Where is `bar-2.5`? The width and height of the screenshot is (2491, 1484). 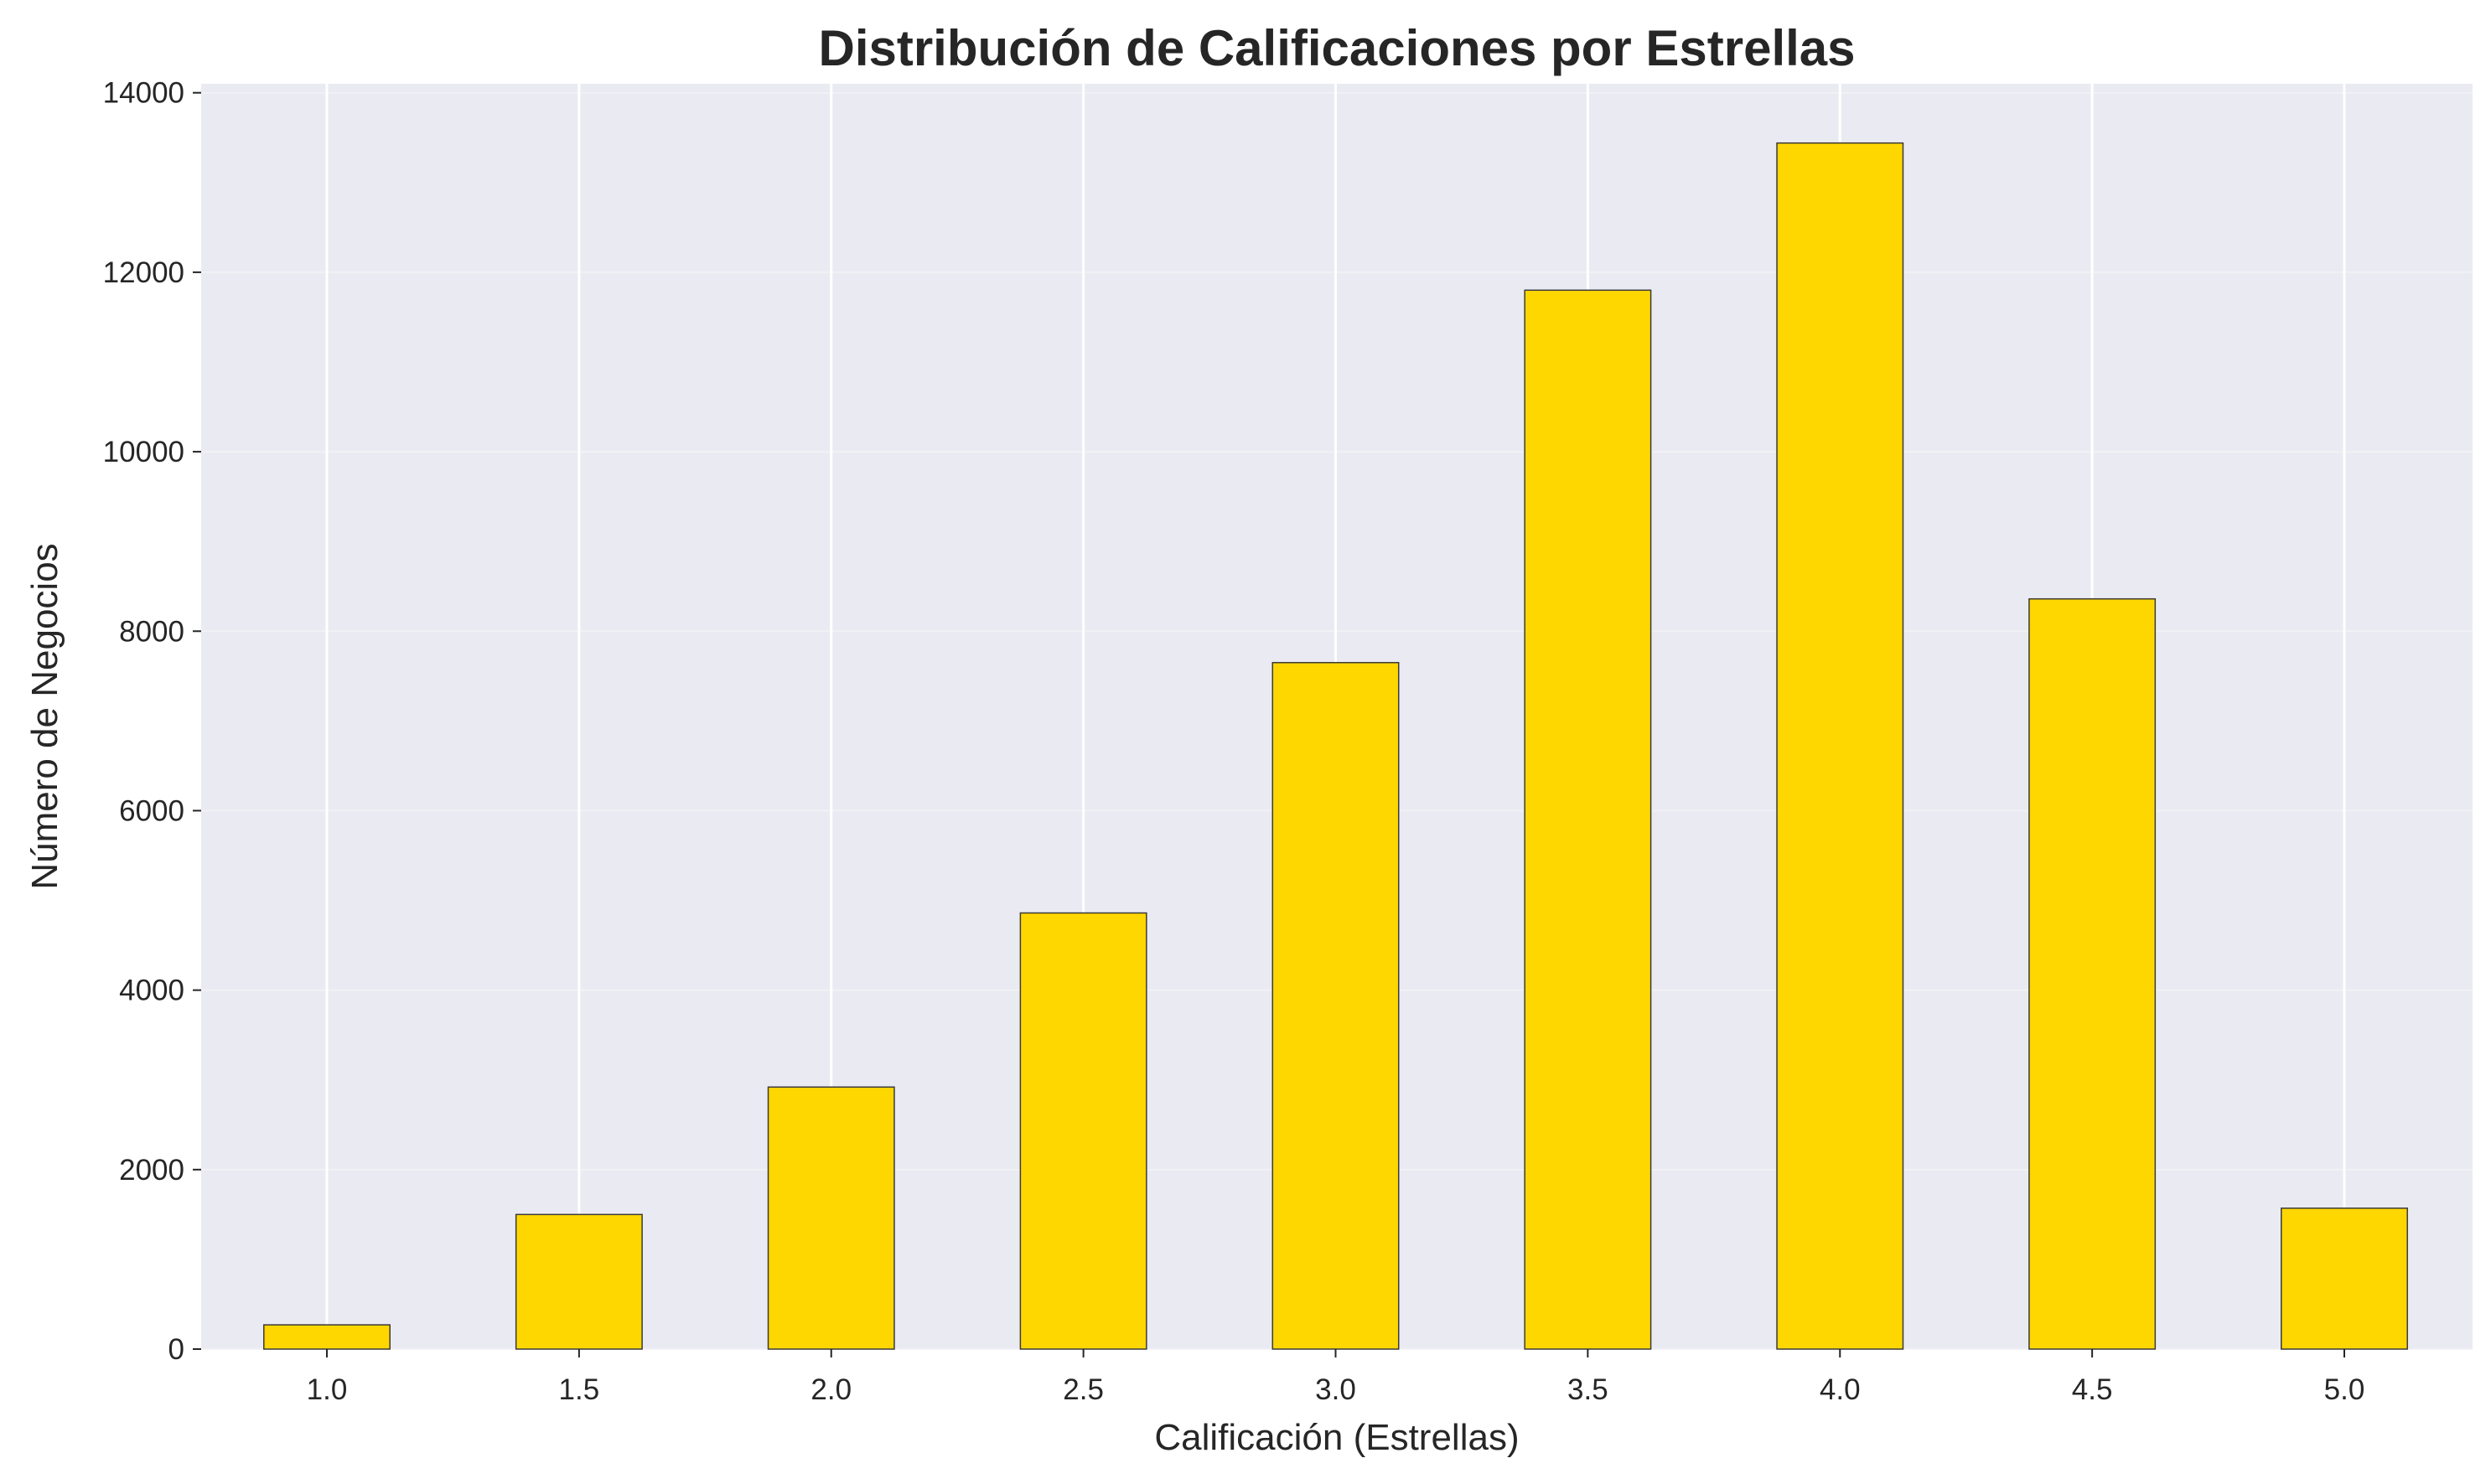
bar-2.5 is located at coordinates (1083, 1131).